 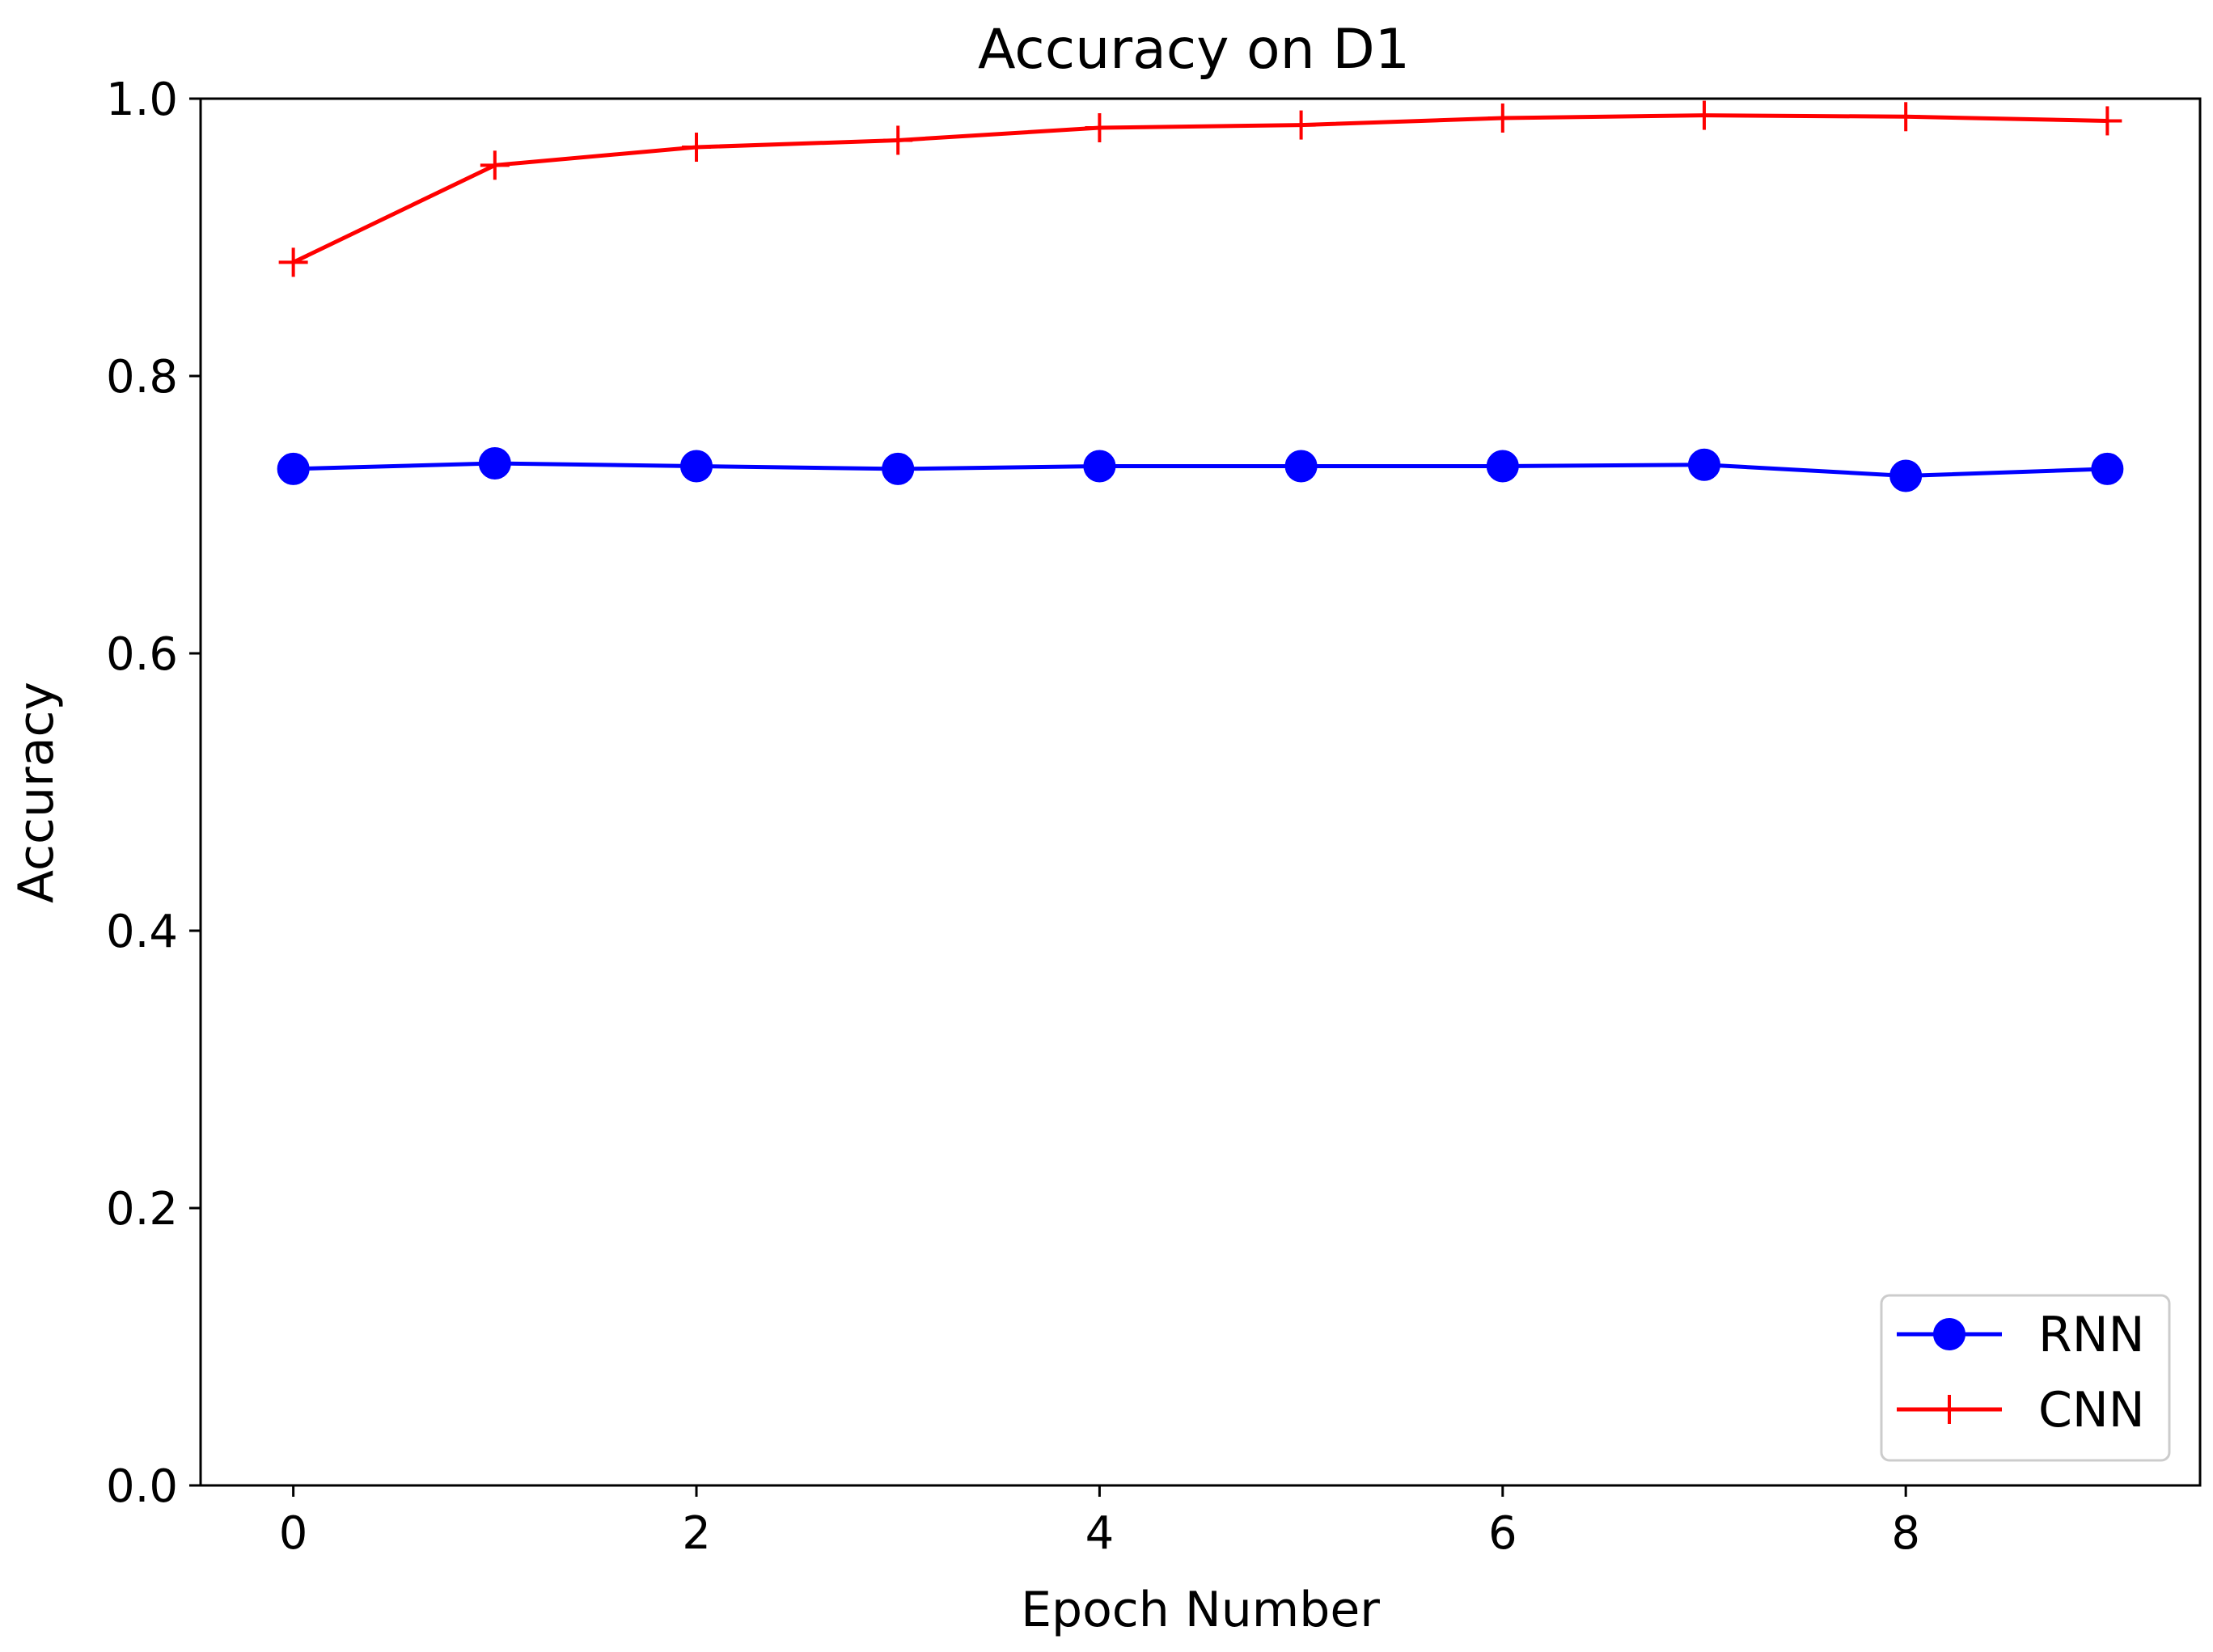 I want to click on y-tick-label: 0.0, so click(x=142, y=1486).